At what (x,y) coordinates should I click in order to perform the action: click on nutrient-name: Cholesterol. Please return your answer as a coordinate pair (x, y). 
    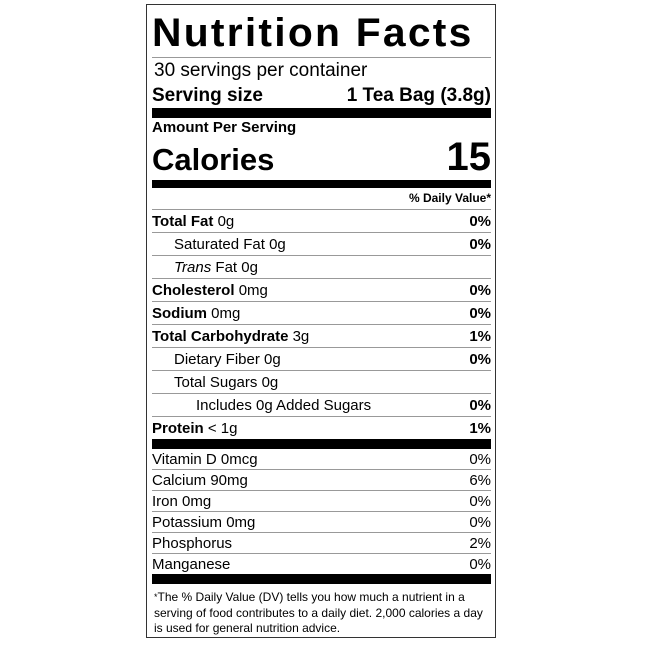
    Looking at the image, I should click on (193, 290).